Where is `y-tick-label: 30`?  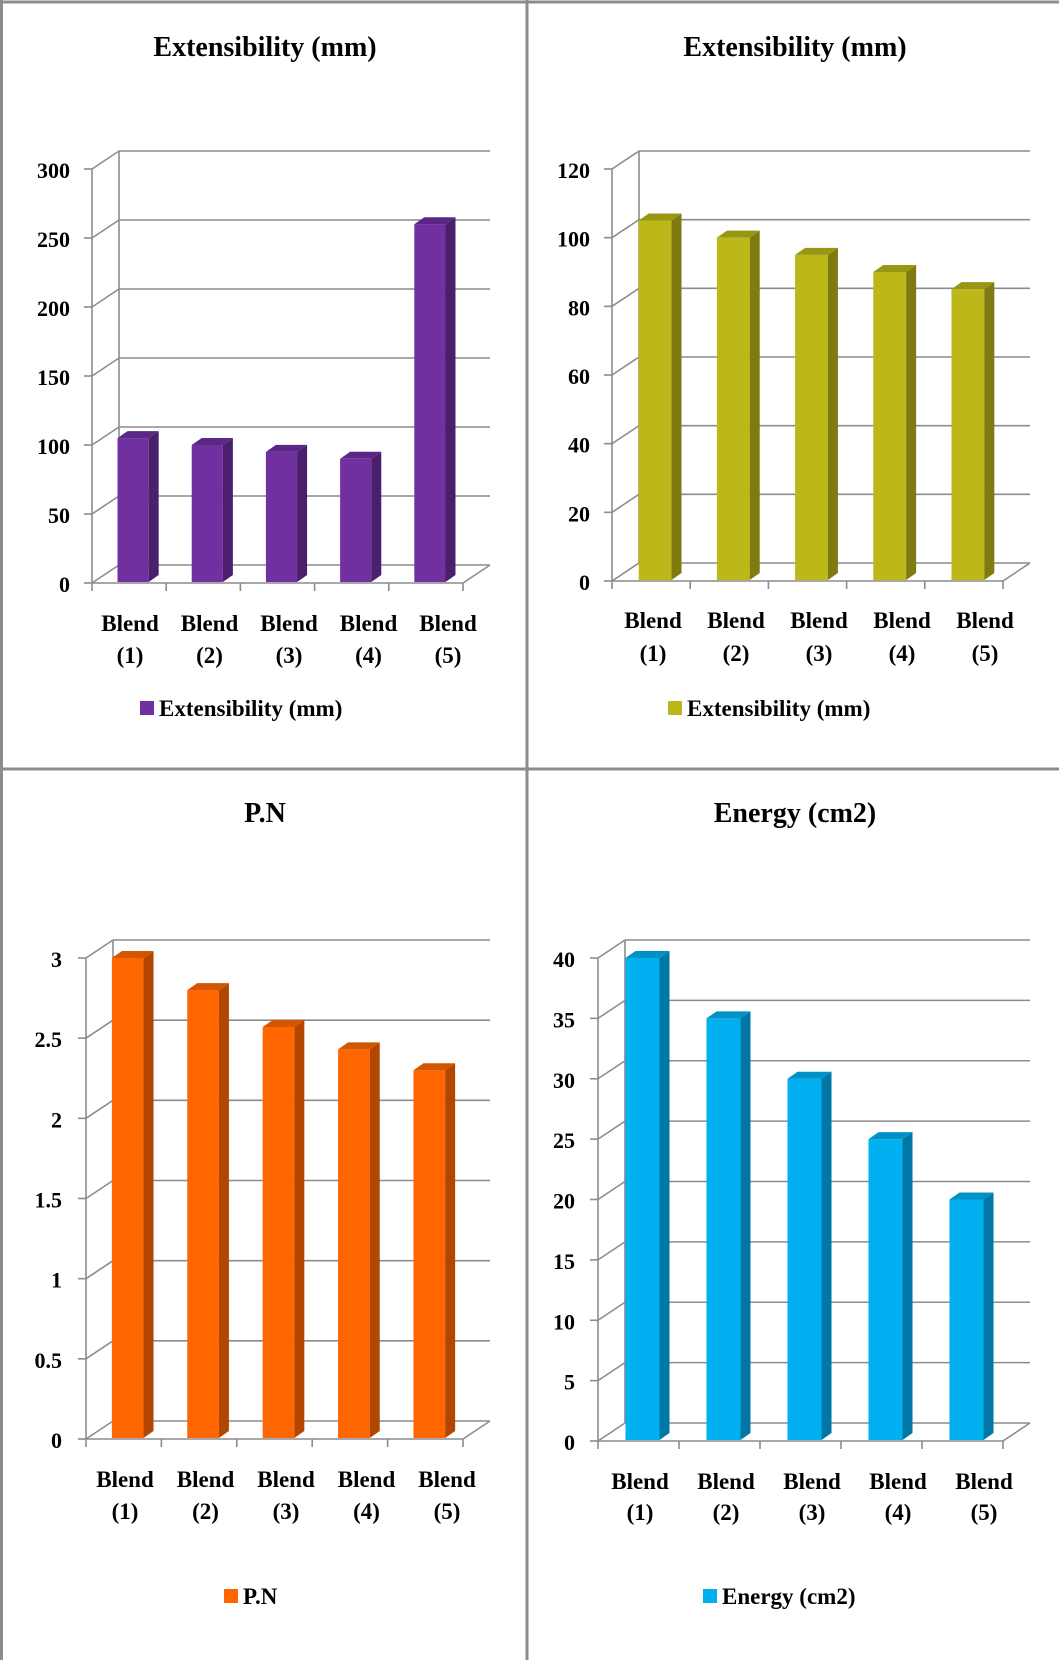
y-tick-label: 30 is located at coordinates (564, 1080).